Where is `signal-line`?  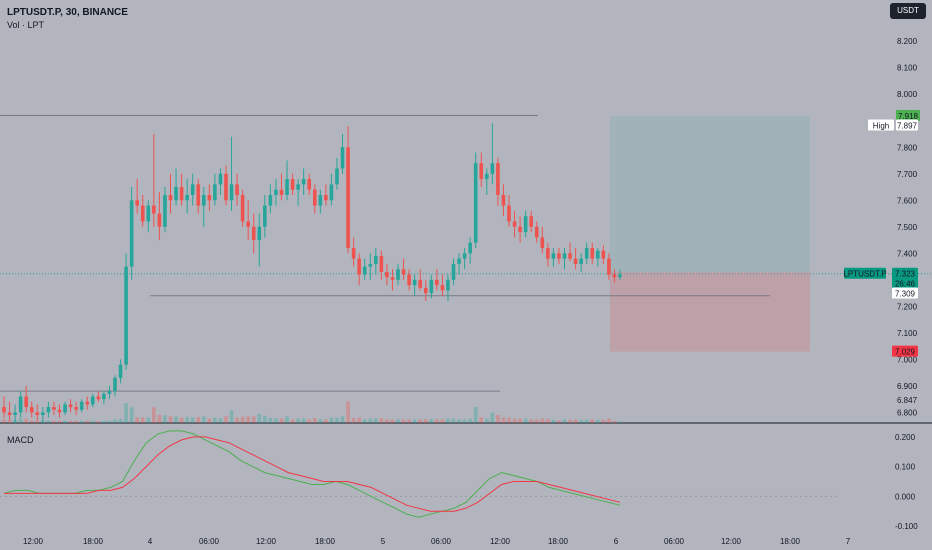
signal-line is located at coordinates (312, 474).